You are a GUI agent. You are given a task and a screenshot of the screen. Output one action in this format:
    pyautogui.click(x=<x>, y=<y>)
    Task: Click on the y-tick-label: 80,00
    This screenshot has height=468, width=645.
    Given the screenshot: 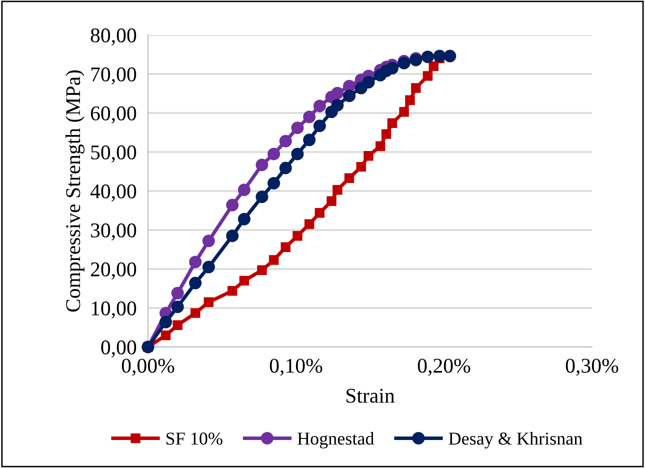 What is the action you would take?
    pyautogui.click(x=113, y=37)
    